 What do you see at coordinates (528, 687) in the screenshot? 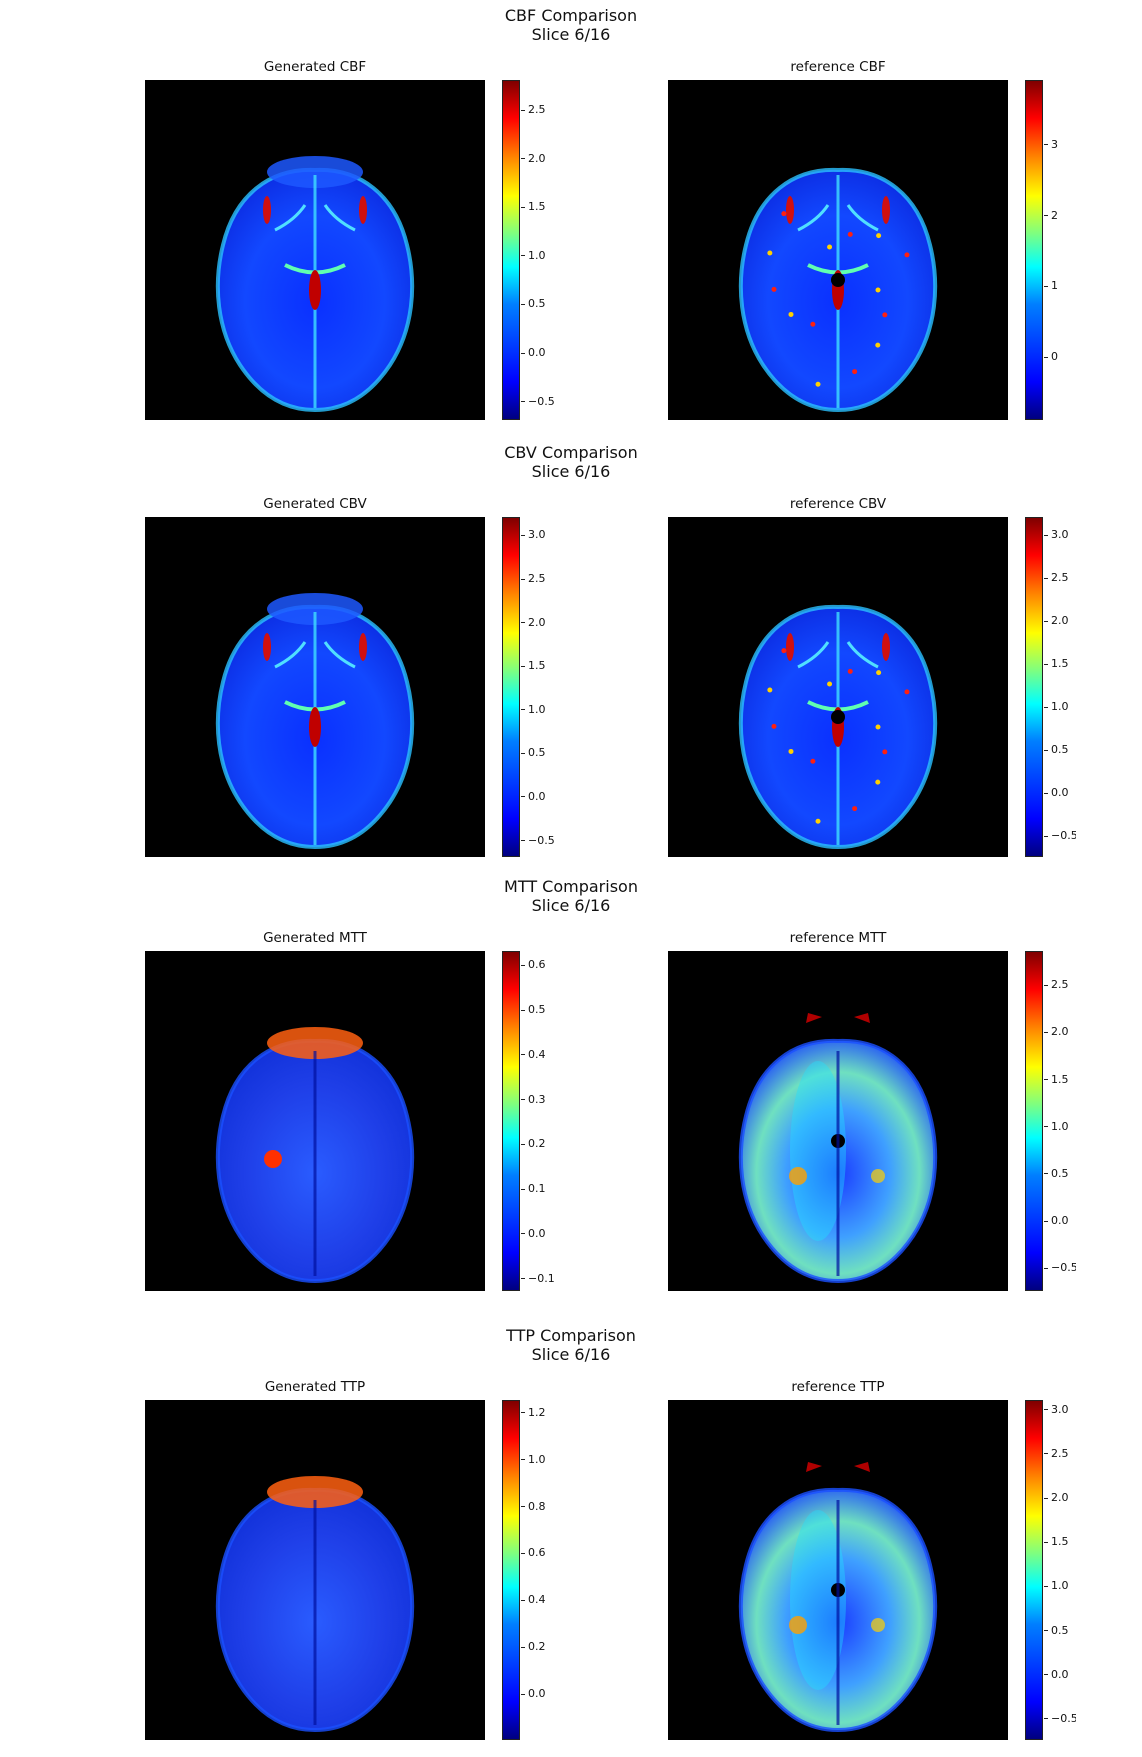
I see `left-colorbar-cbv: 3.0 2.5 2.0 1.5 1.0 0.5 0.0 −0.5` at bounding box center [528, 687].